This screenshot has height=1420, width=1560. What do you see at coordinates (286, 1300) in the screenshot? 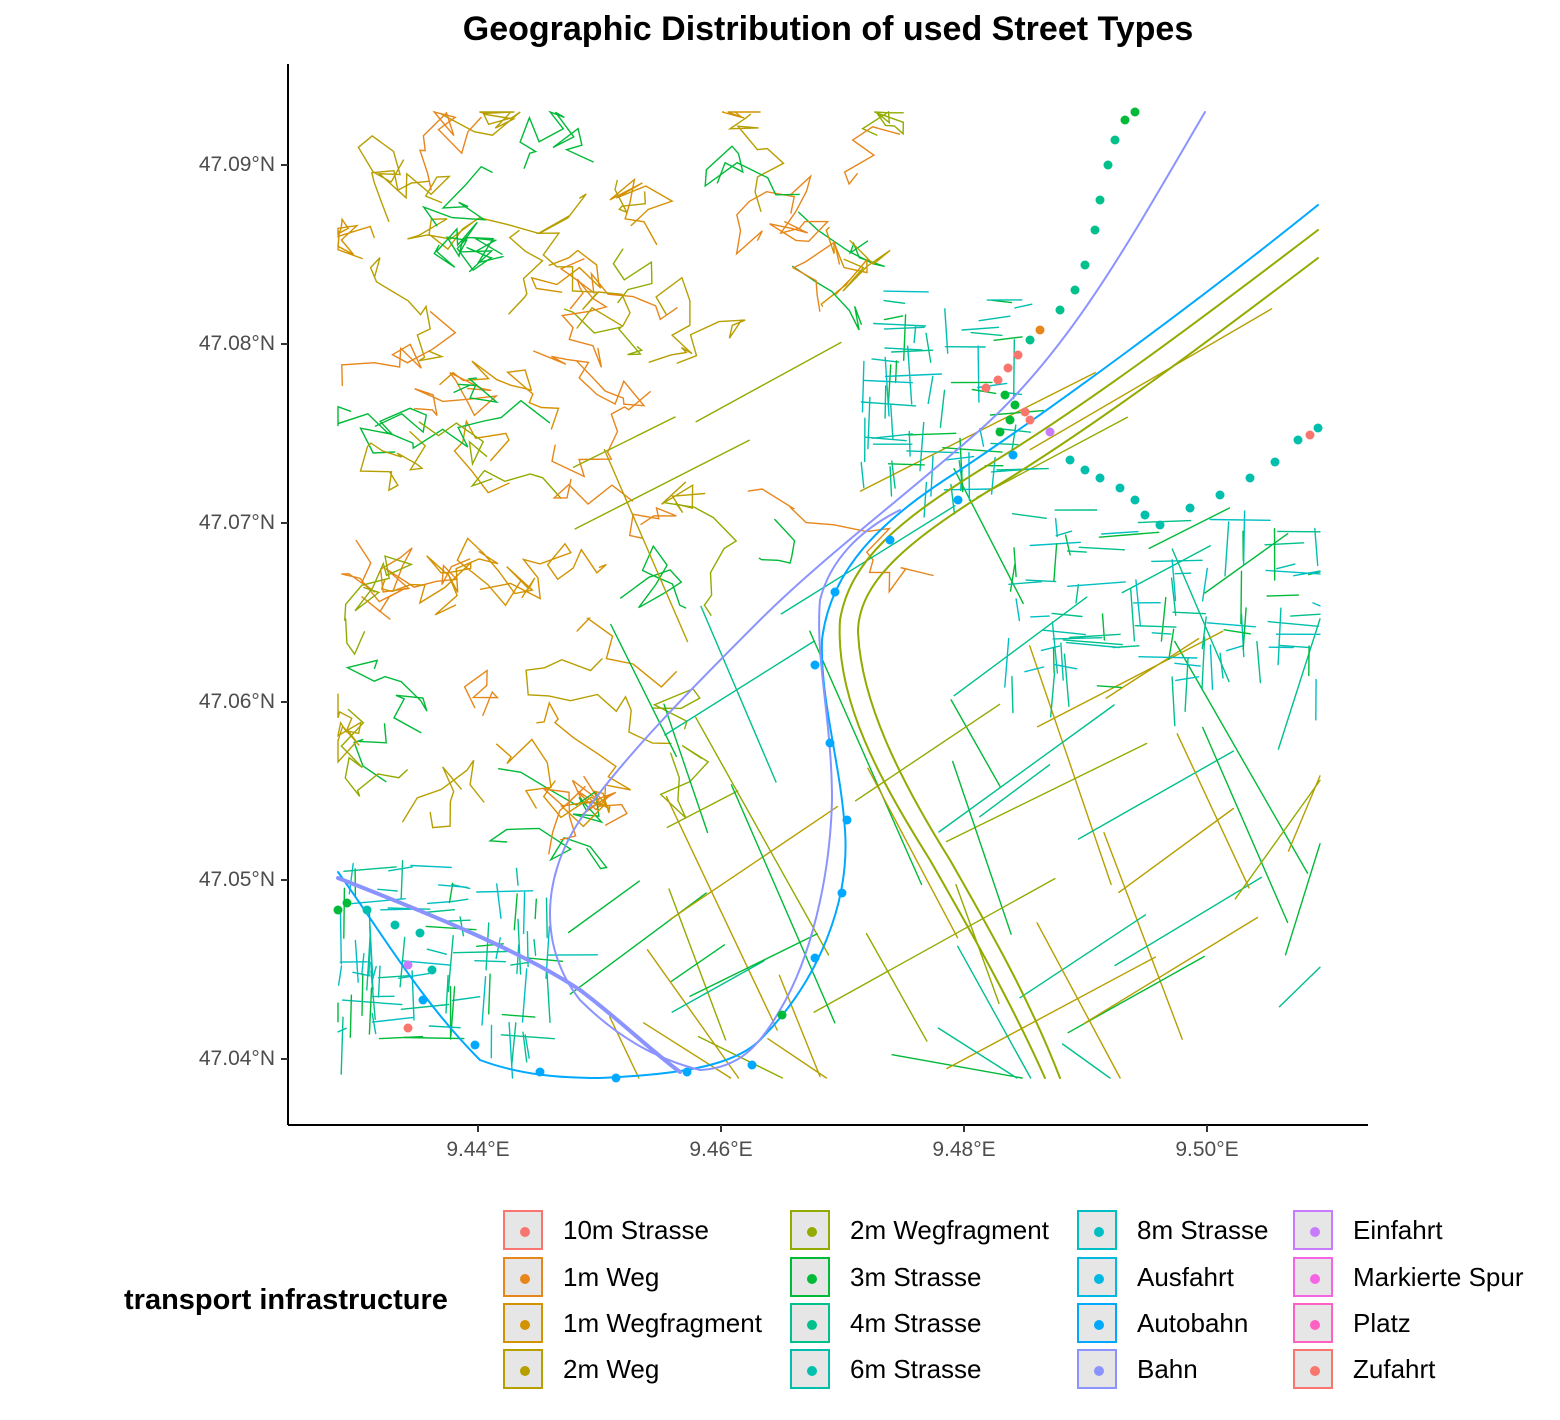
I see `legend-title: transport infrastructure` at bounding box center [286, 1300].